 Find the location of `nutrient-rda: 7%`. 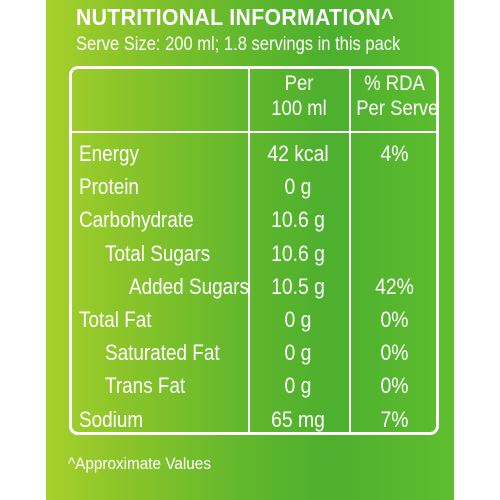

nutrient-rda: 7% is located at coordinates (394, 419).